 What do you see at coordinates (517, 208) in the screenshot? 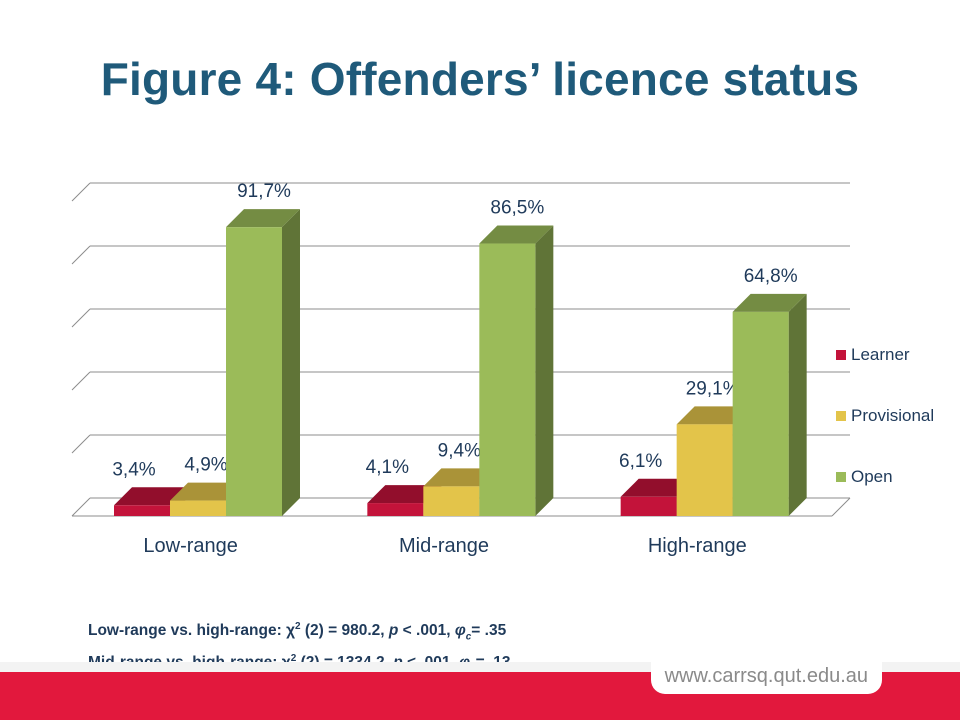
I see `data-label: 86,5%` at bounding box center [517, 208].